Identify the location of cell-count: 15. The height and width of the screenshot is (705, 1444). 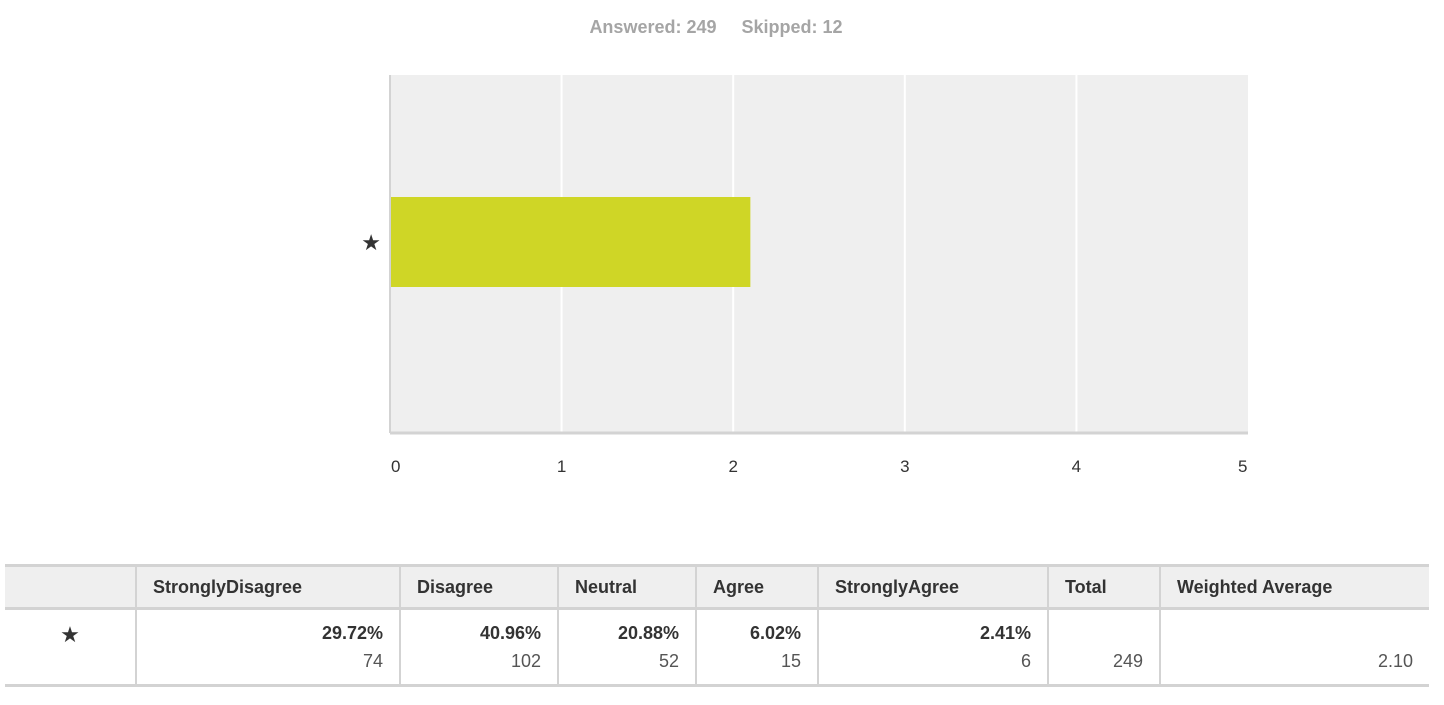
(790, 661).